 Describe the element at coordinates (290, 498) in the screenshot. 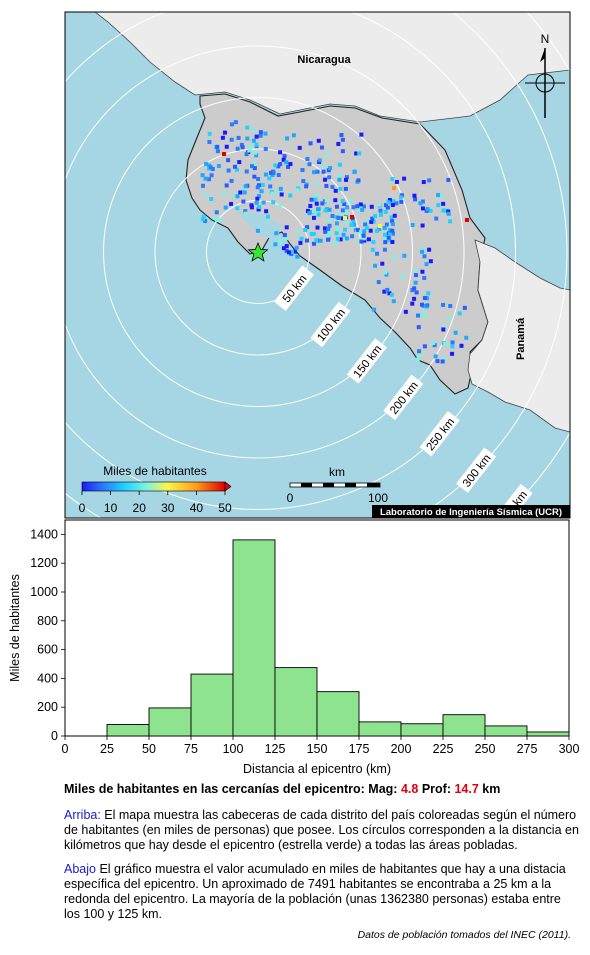

I see `svg-text: 0` at that location.